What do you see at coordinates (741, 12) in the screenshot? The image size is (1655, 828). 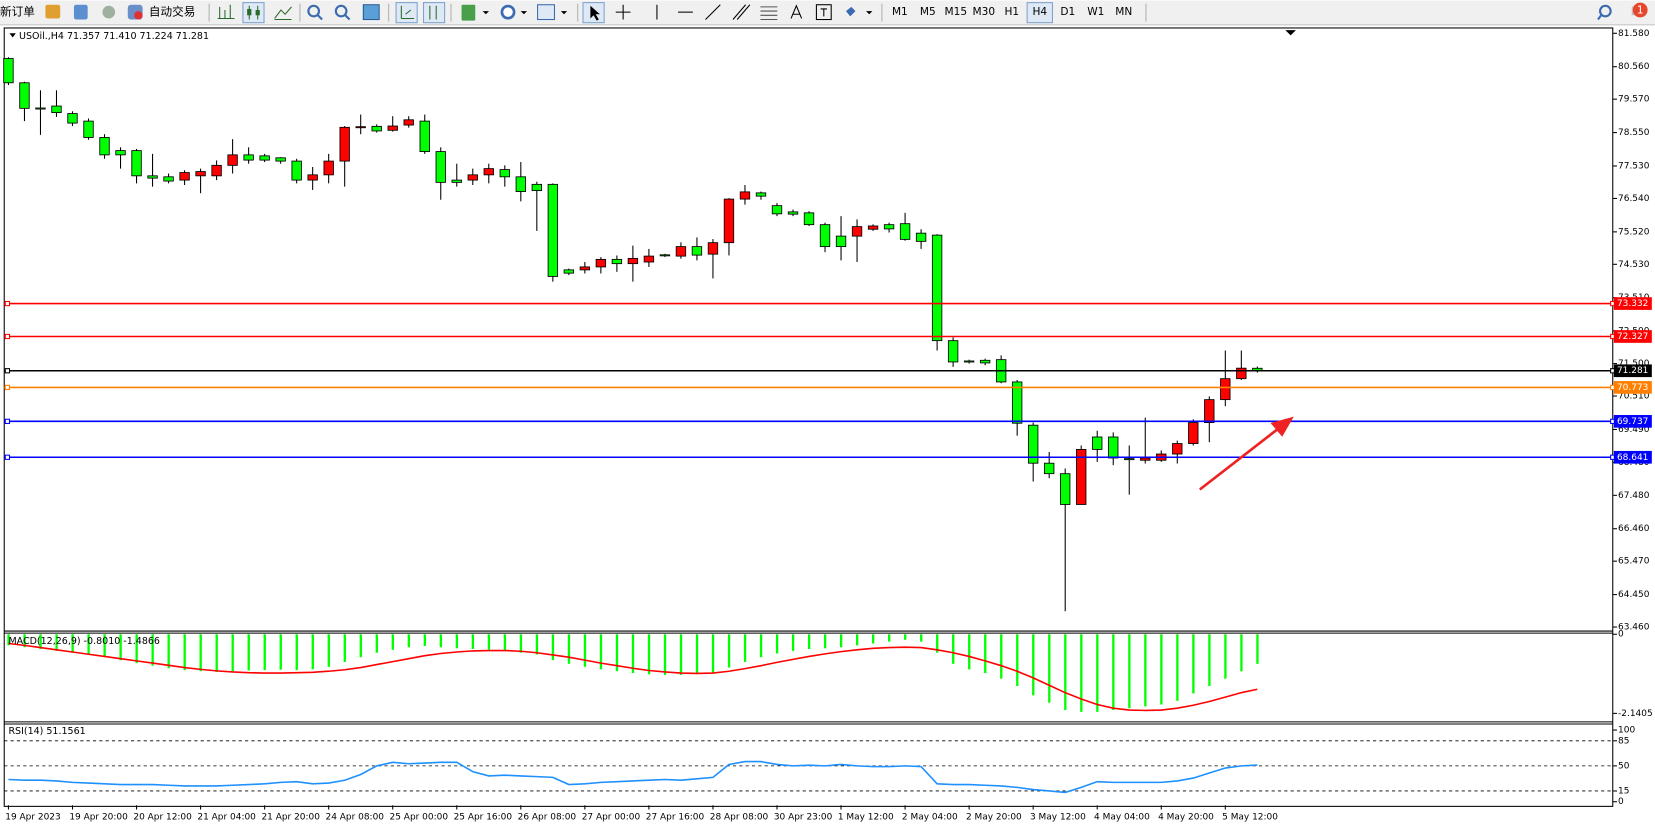 I see `channel-icon` at bounding box center [741, 12].